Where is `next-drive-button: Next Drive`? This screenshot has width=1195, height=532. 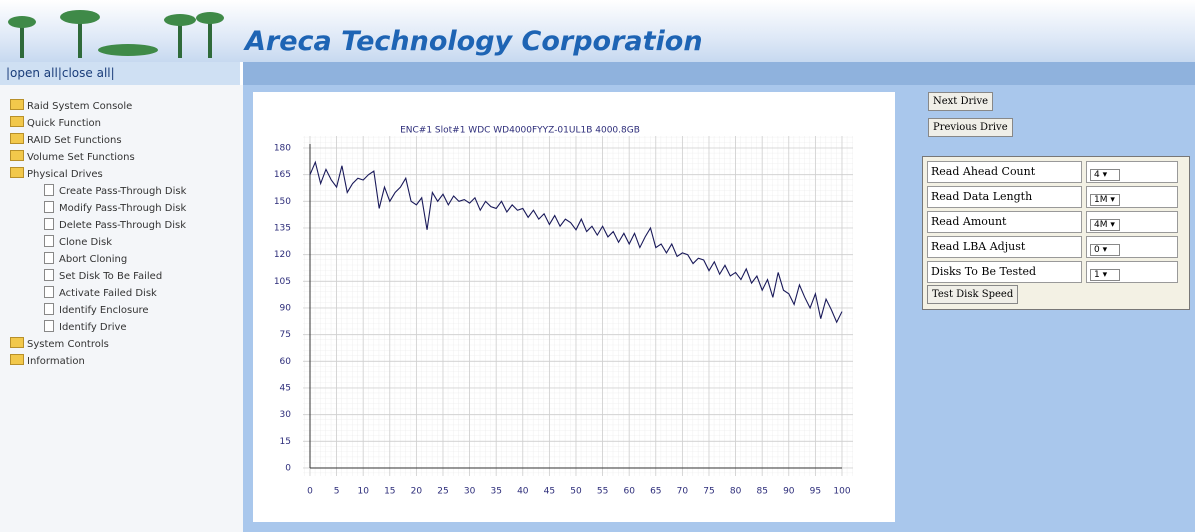 next-drive-button: Next Drive is located at coordinates (961, 101).